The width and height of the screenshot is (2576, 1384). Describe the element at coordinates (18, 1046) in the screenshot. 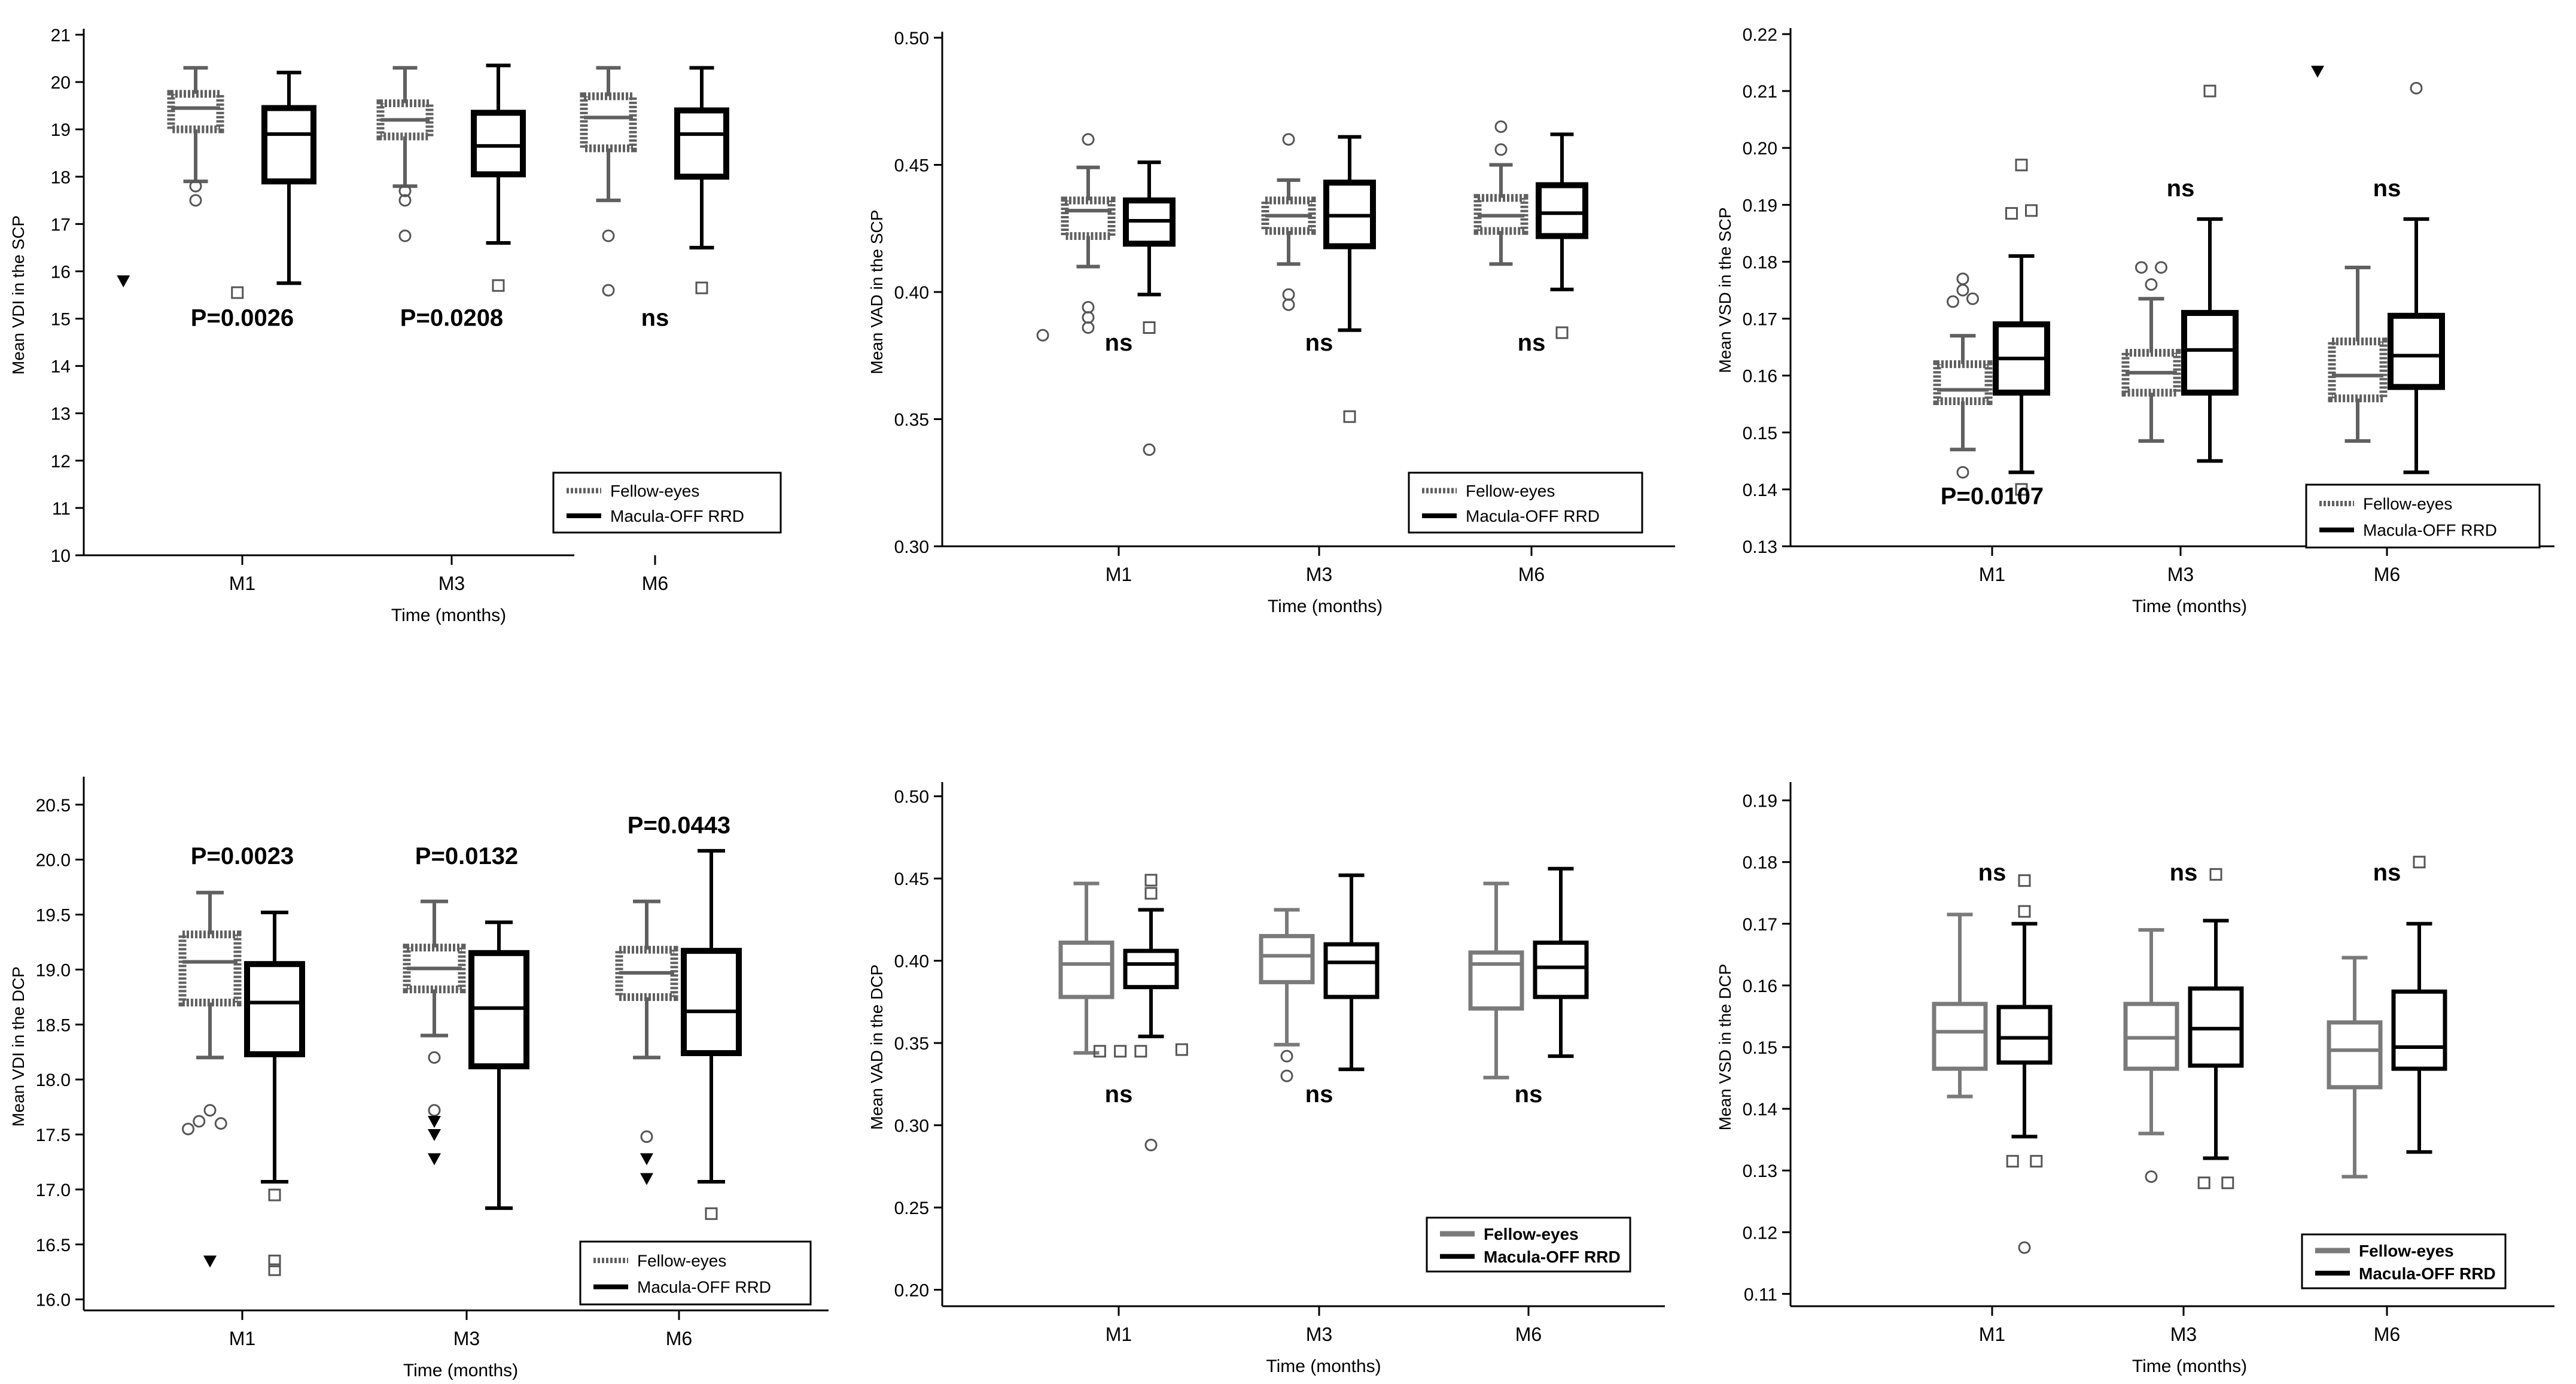

I see `y-axis-title: Mean VDI in the DCP` at that location.